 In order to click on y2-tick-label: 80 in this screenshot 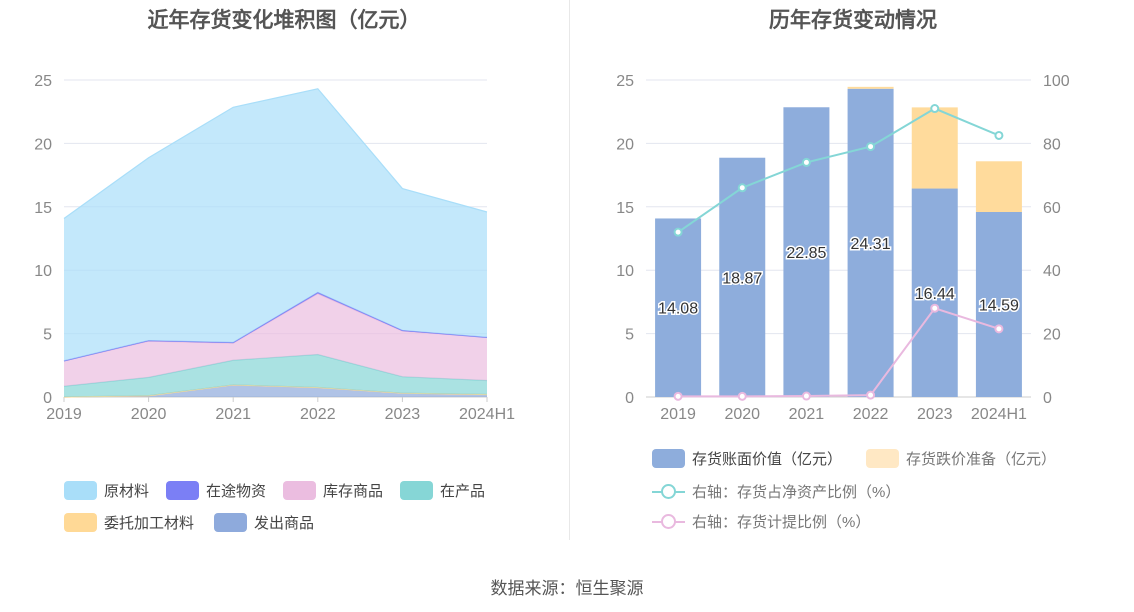, I will do `click(1052, 144)`.